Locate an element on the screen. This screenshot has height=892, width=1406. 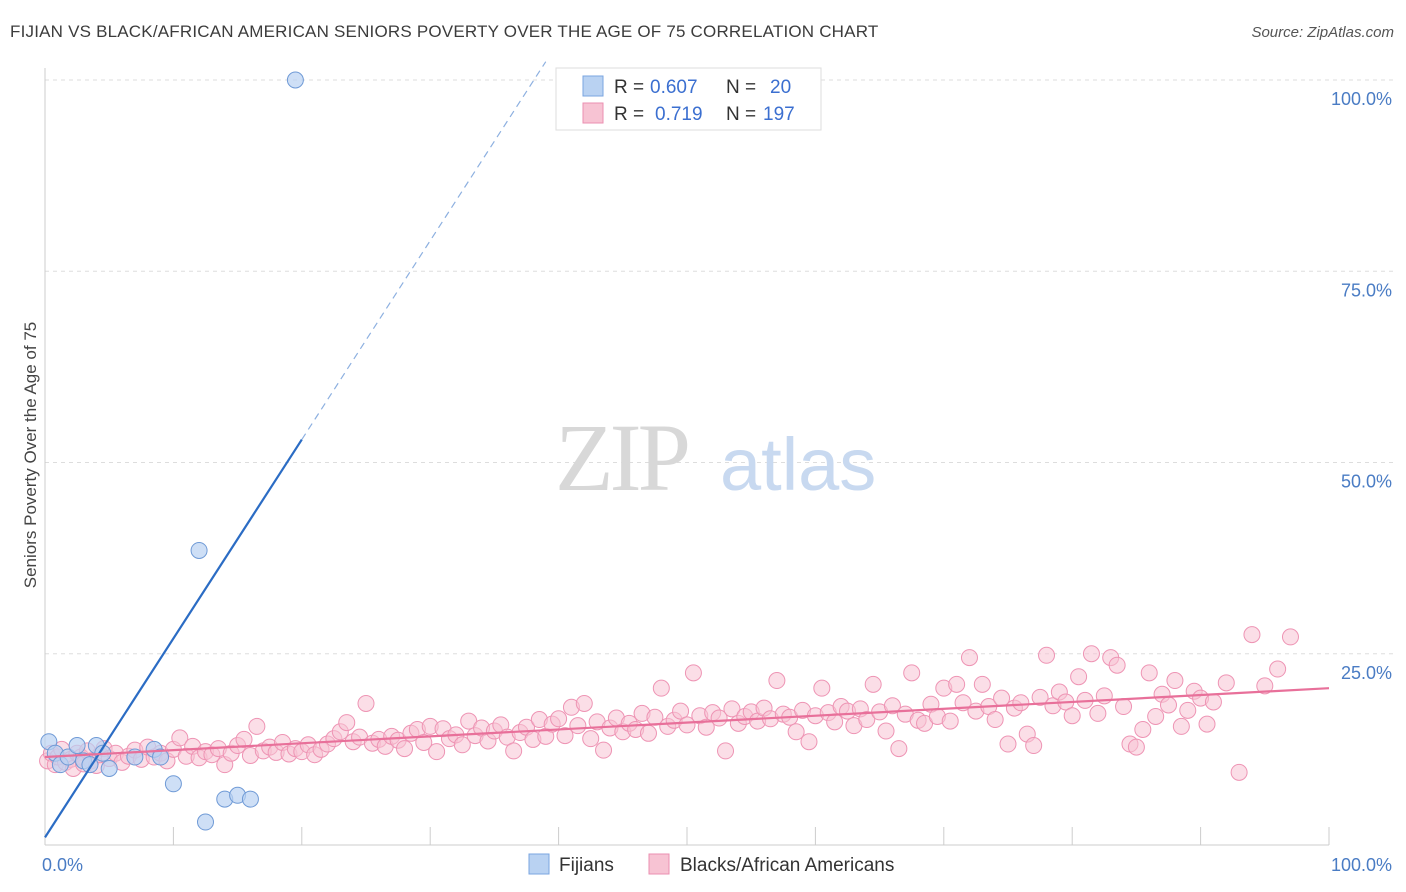
y-axis-label: Seniors Poverty Over the Age of 75 is located at coordinates (30, 455).